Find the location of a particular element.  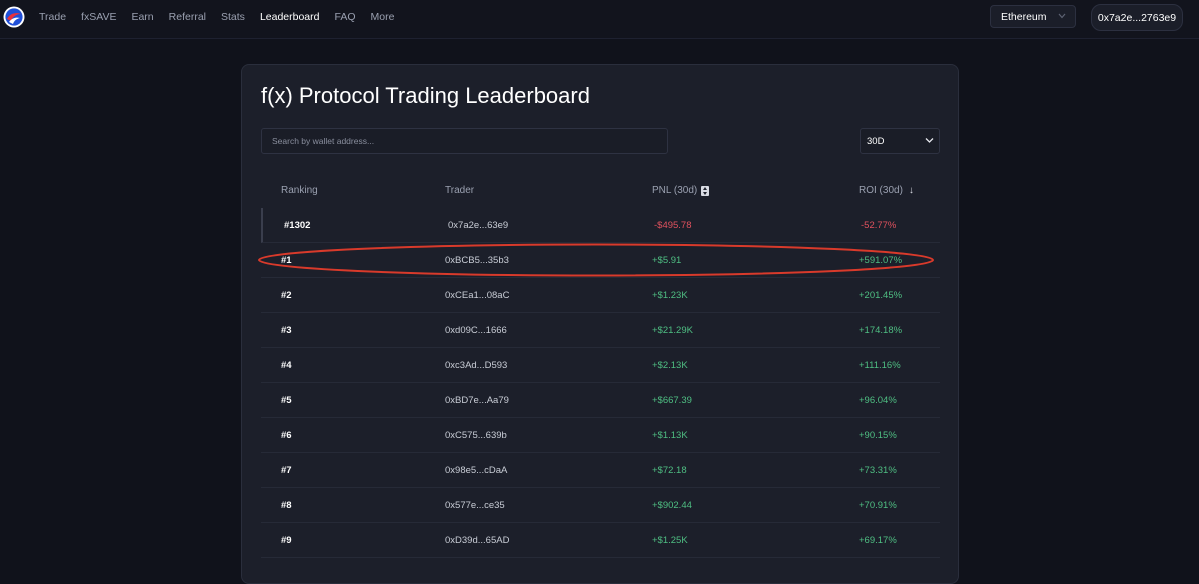

rank-cell: #5 is located at coordinates (286, 400).